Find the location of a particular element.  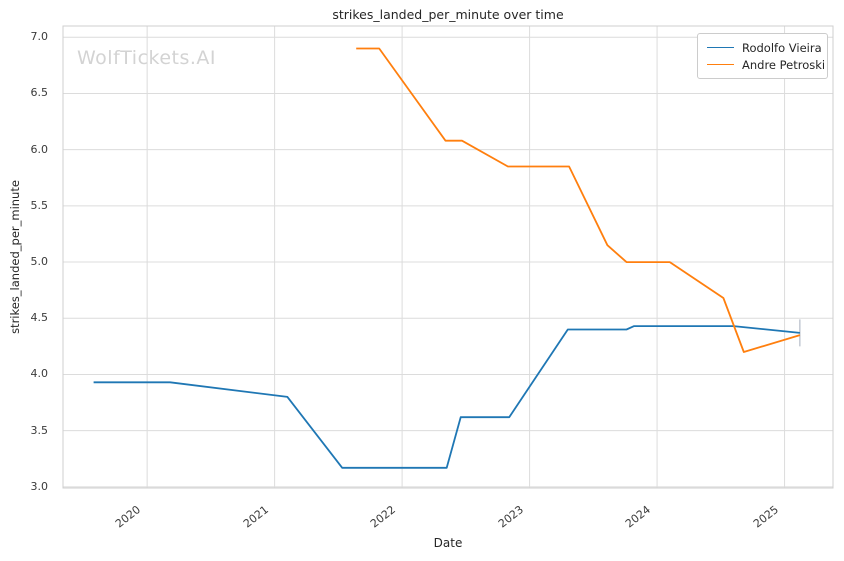

watermark: WolfTickets.AI is located at coordinates (147, 58).